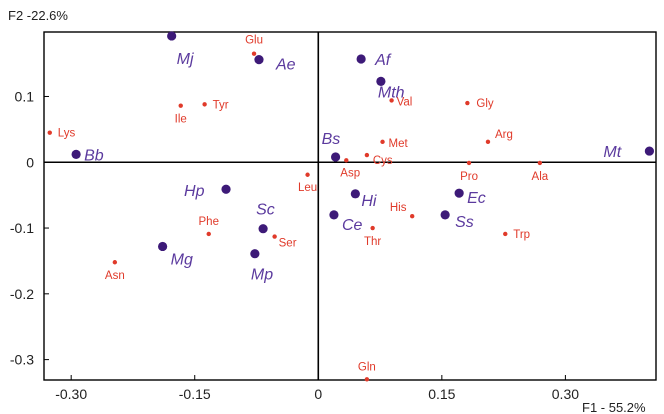 This screenshot has width=664, height=414. What do you see at coordinates (307, 188) in the screenshot?
I see `amino-acid-label: Leu` at bounding box center [307, 188].